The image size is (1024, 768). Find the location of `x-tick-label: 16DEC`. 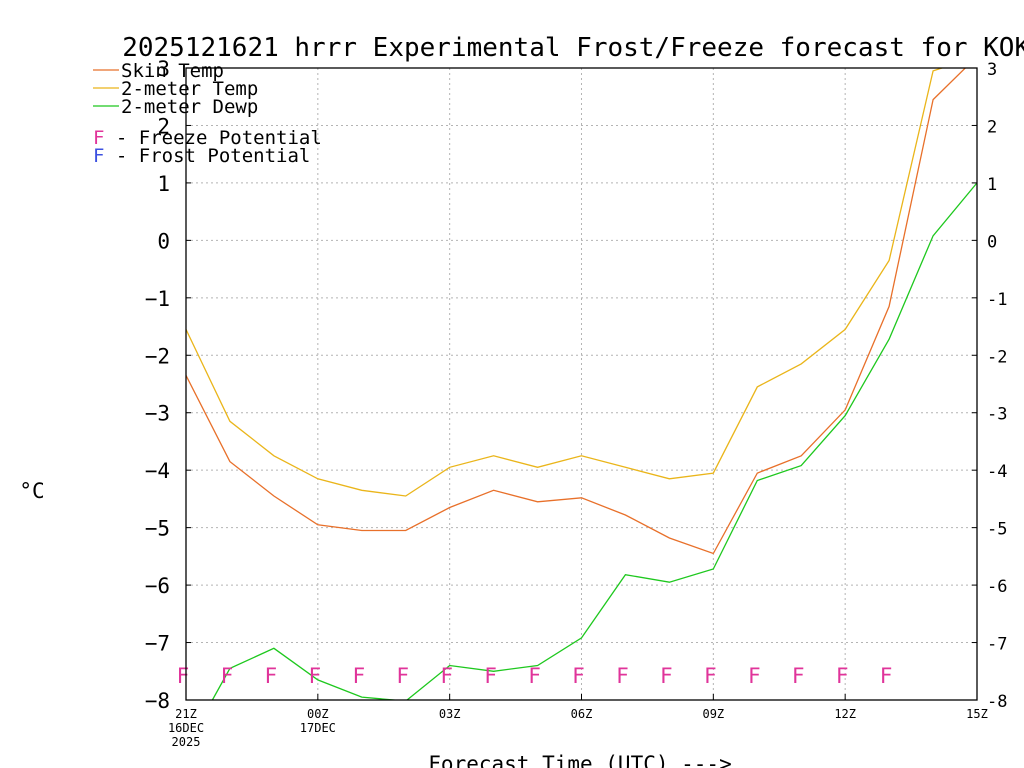

x-tick-label: 16DEC is located at coordinates (186, 728).